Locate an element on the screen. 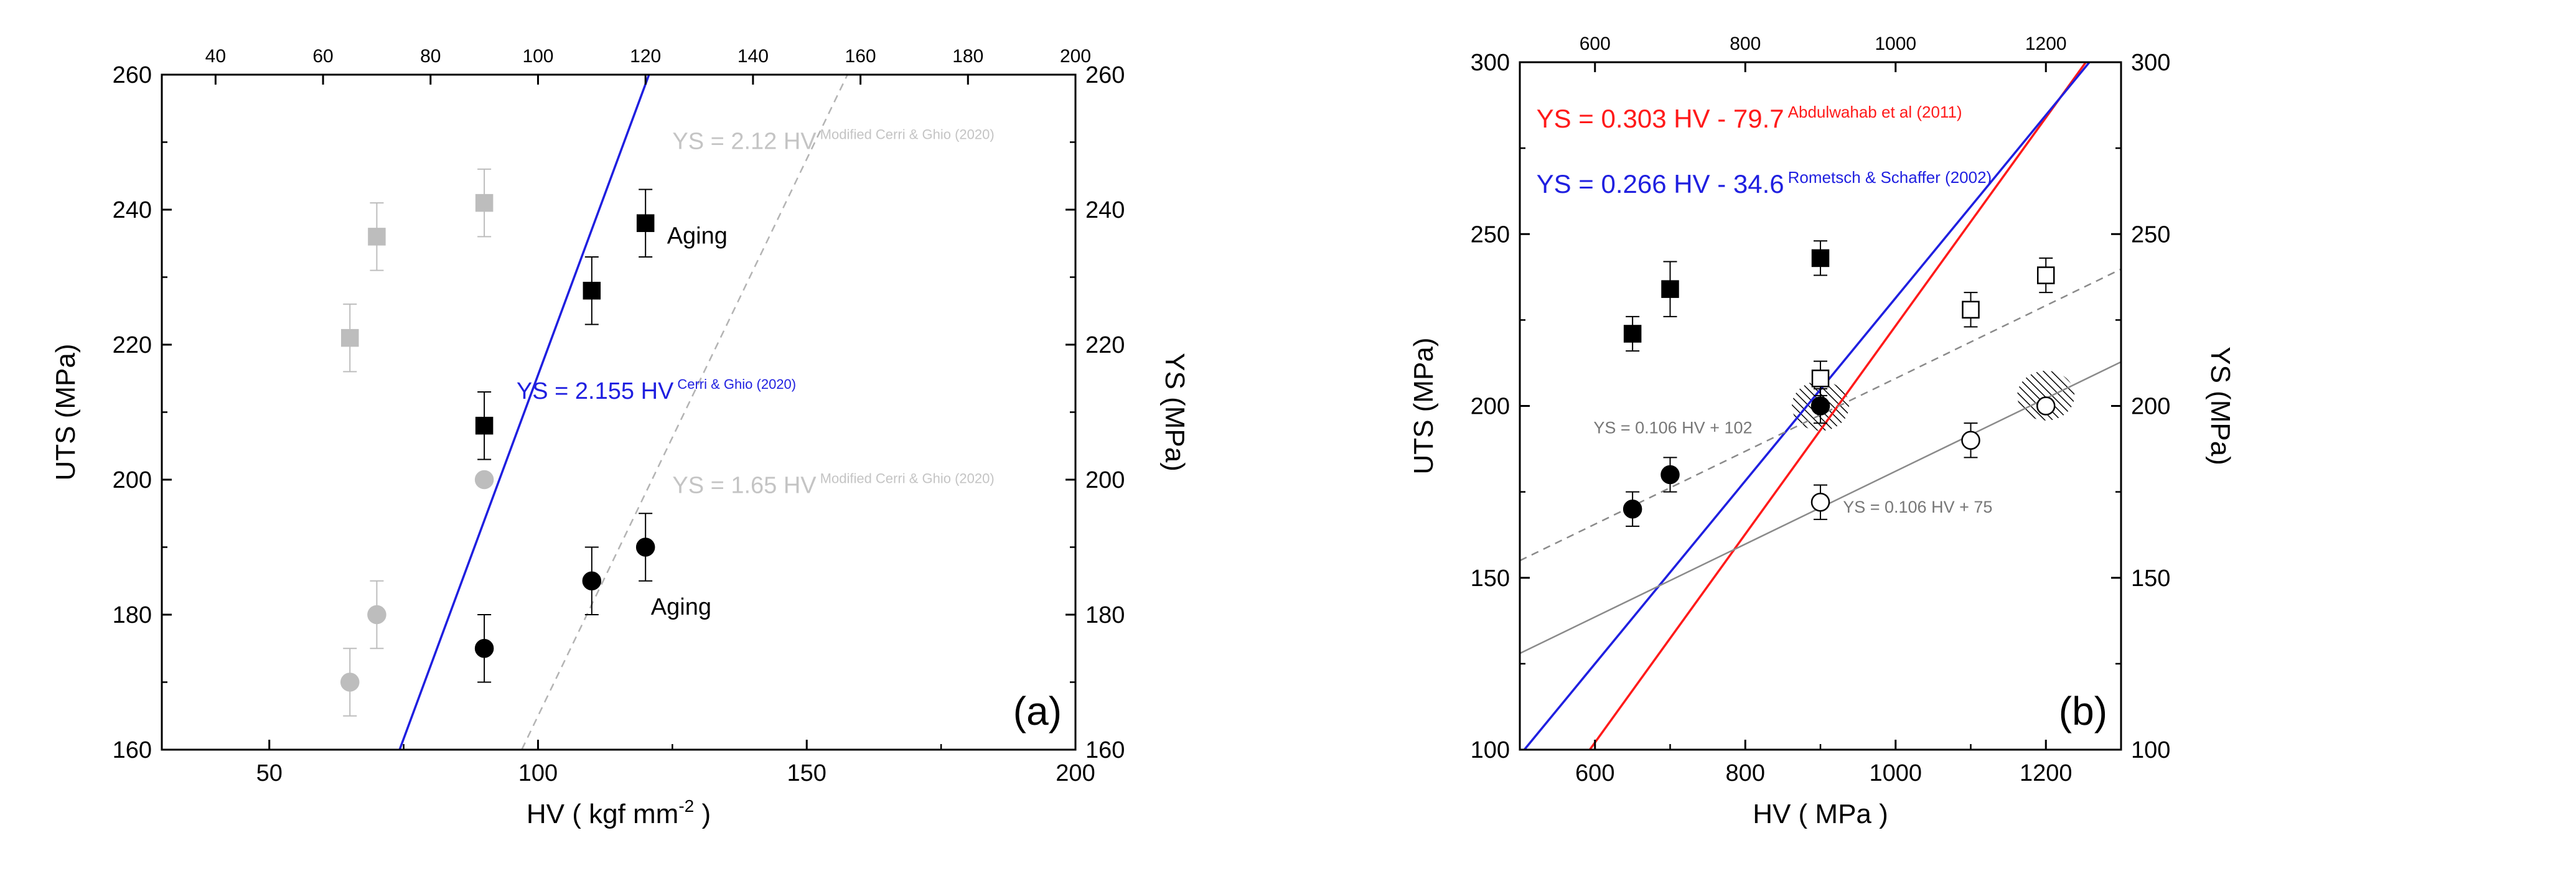  y-tick-label-left: 220 is located at coordinates (132, 345).